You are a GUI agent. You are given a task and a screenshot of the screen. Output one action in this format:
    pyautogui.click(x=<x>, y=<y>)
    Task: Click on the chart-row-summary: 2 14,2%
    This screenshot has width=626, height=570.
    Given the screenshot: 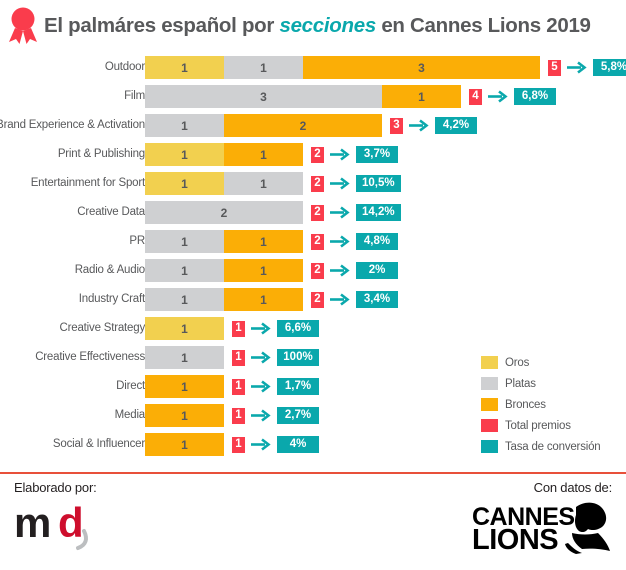 What is the action you would take?
    pyautogui.click(x=356, y=212)
    